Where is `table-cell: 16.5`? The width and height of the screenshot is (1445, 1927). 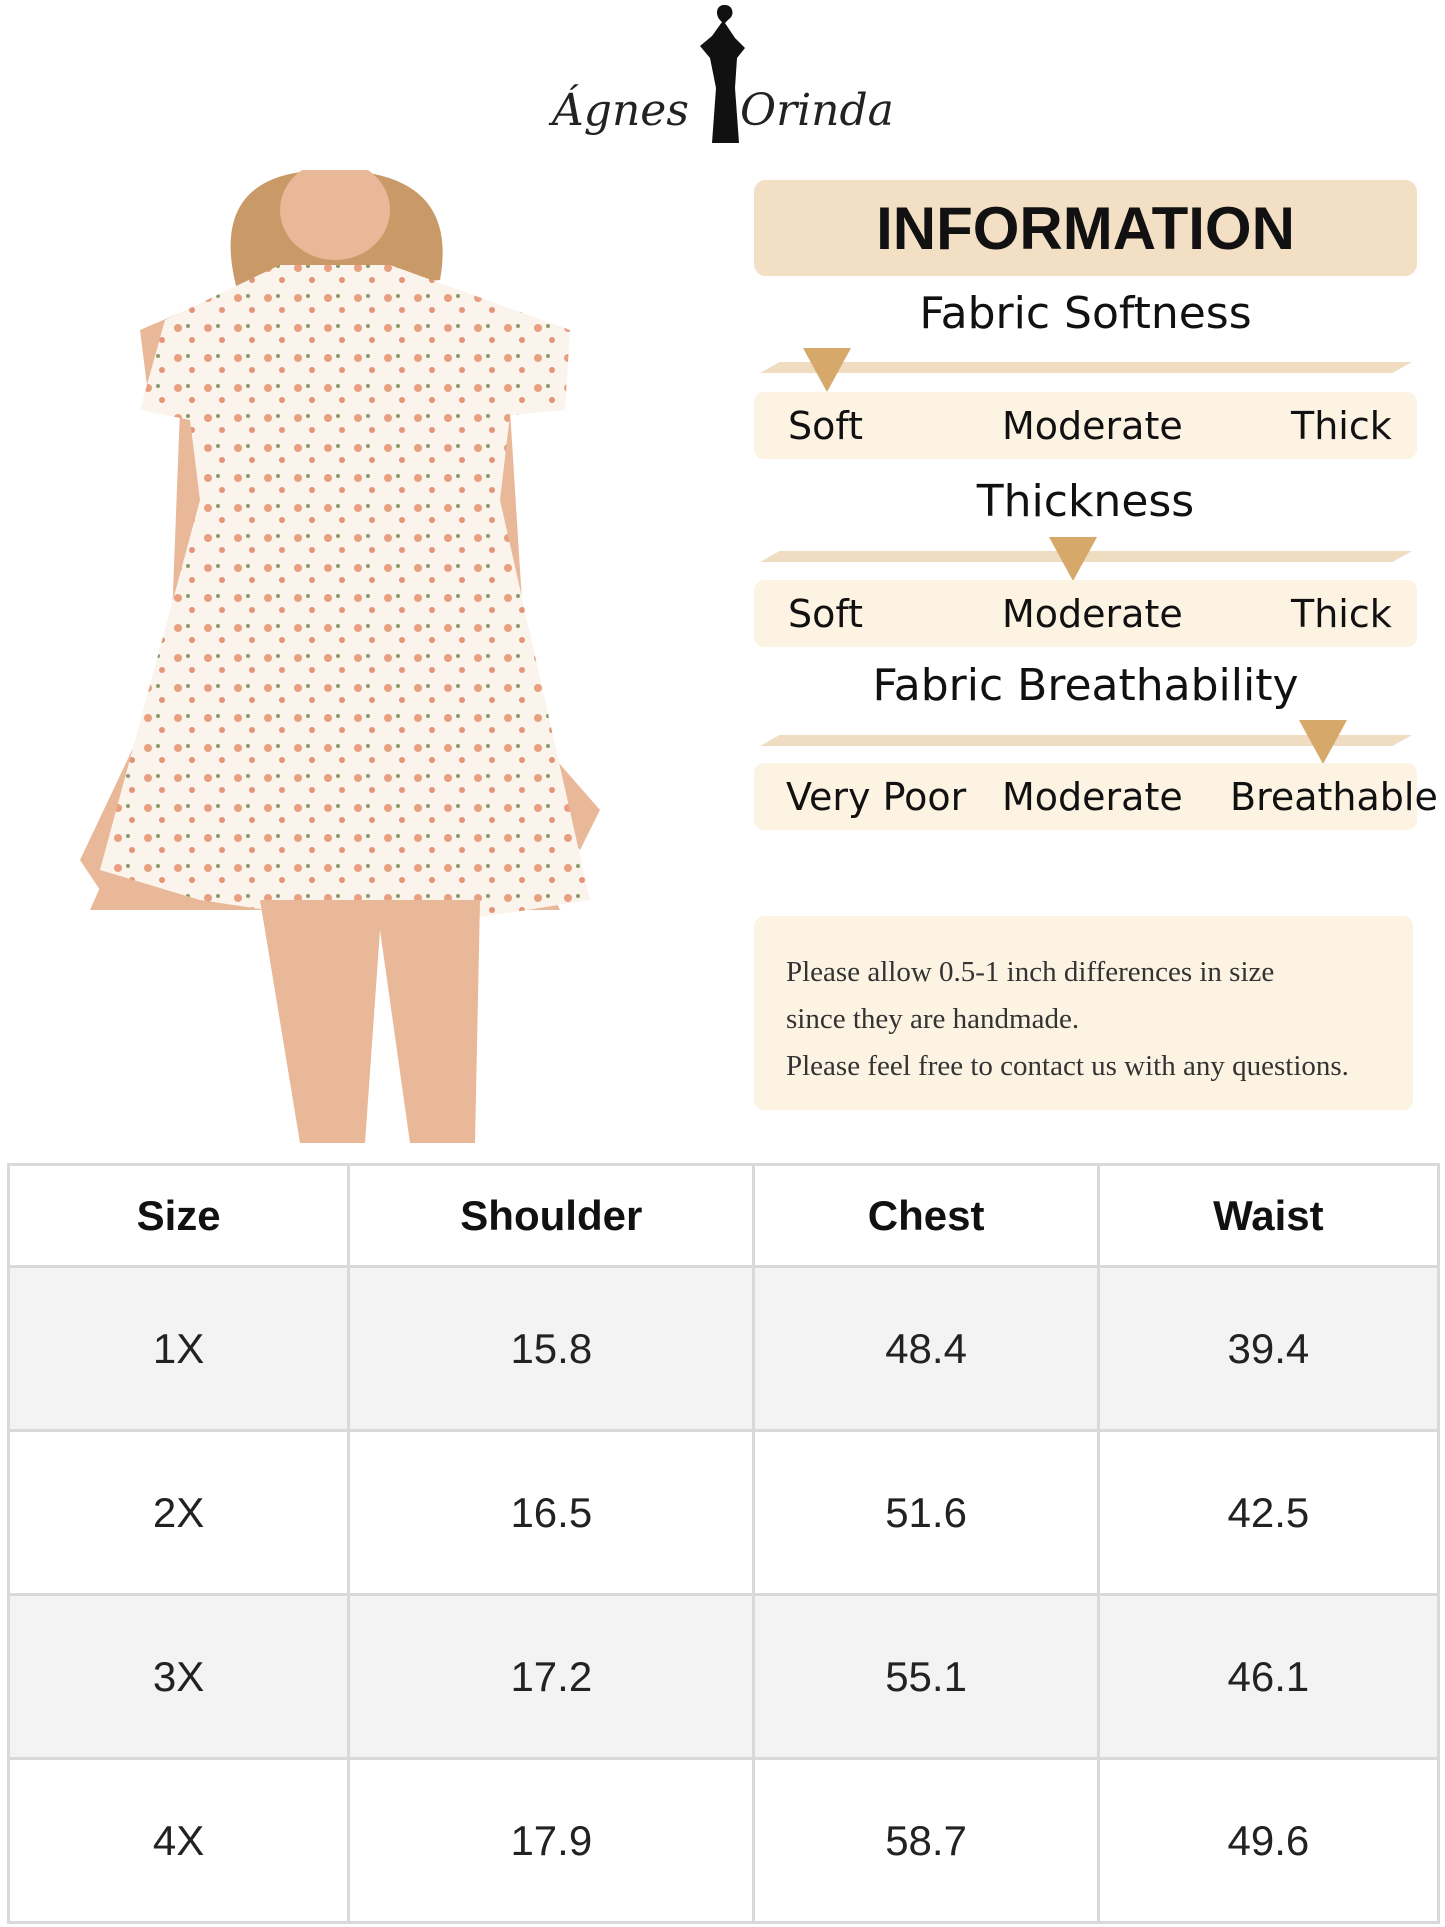 table-cell: 16.5 is located at coordinates (551, 1512).